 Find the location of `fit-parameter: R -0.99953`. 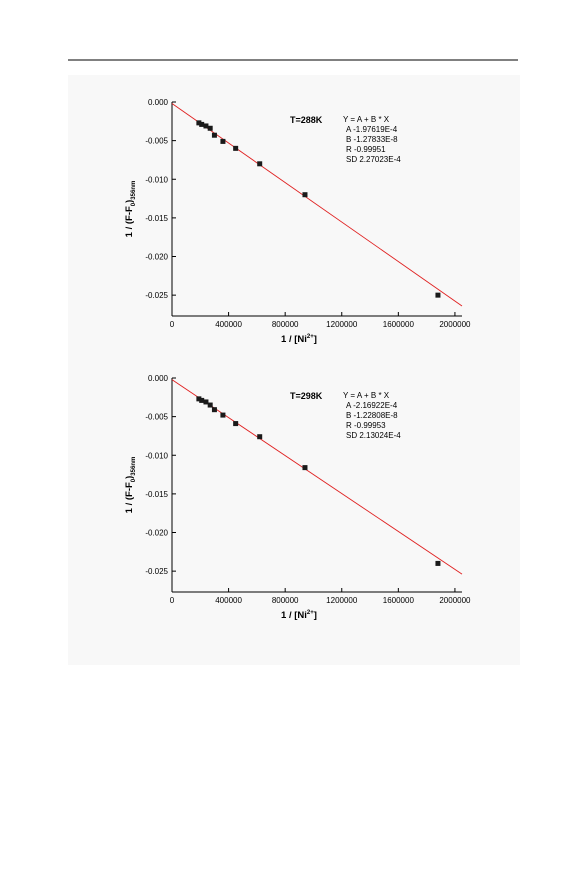

fit-parameter: R -0.99953 is located at coordinates (366, 425).